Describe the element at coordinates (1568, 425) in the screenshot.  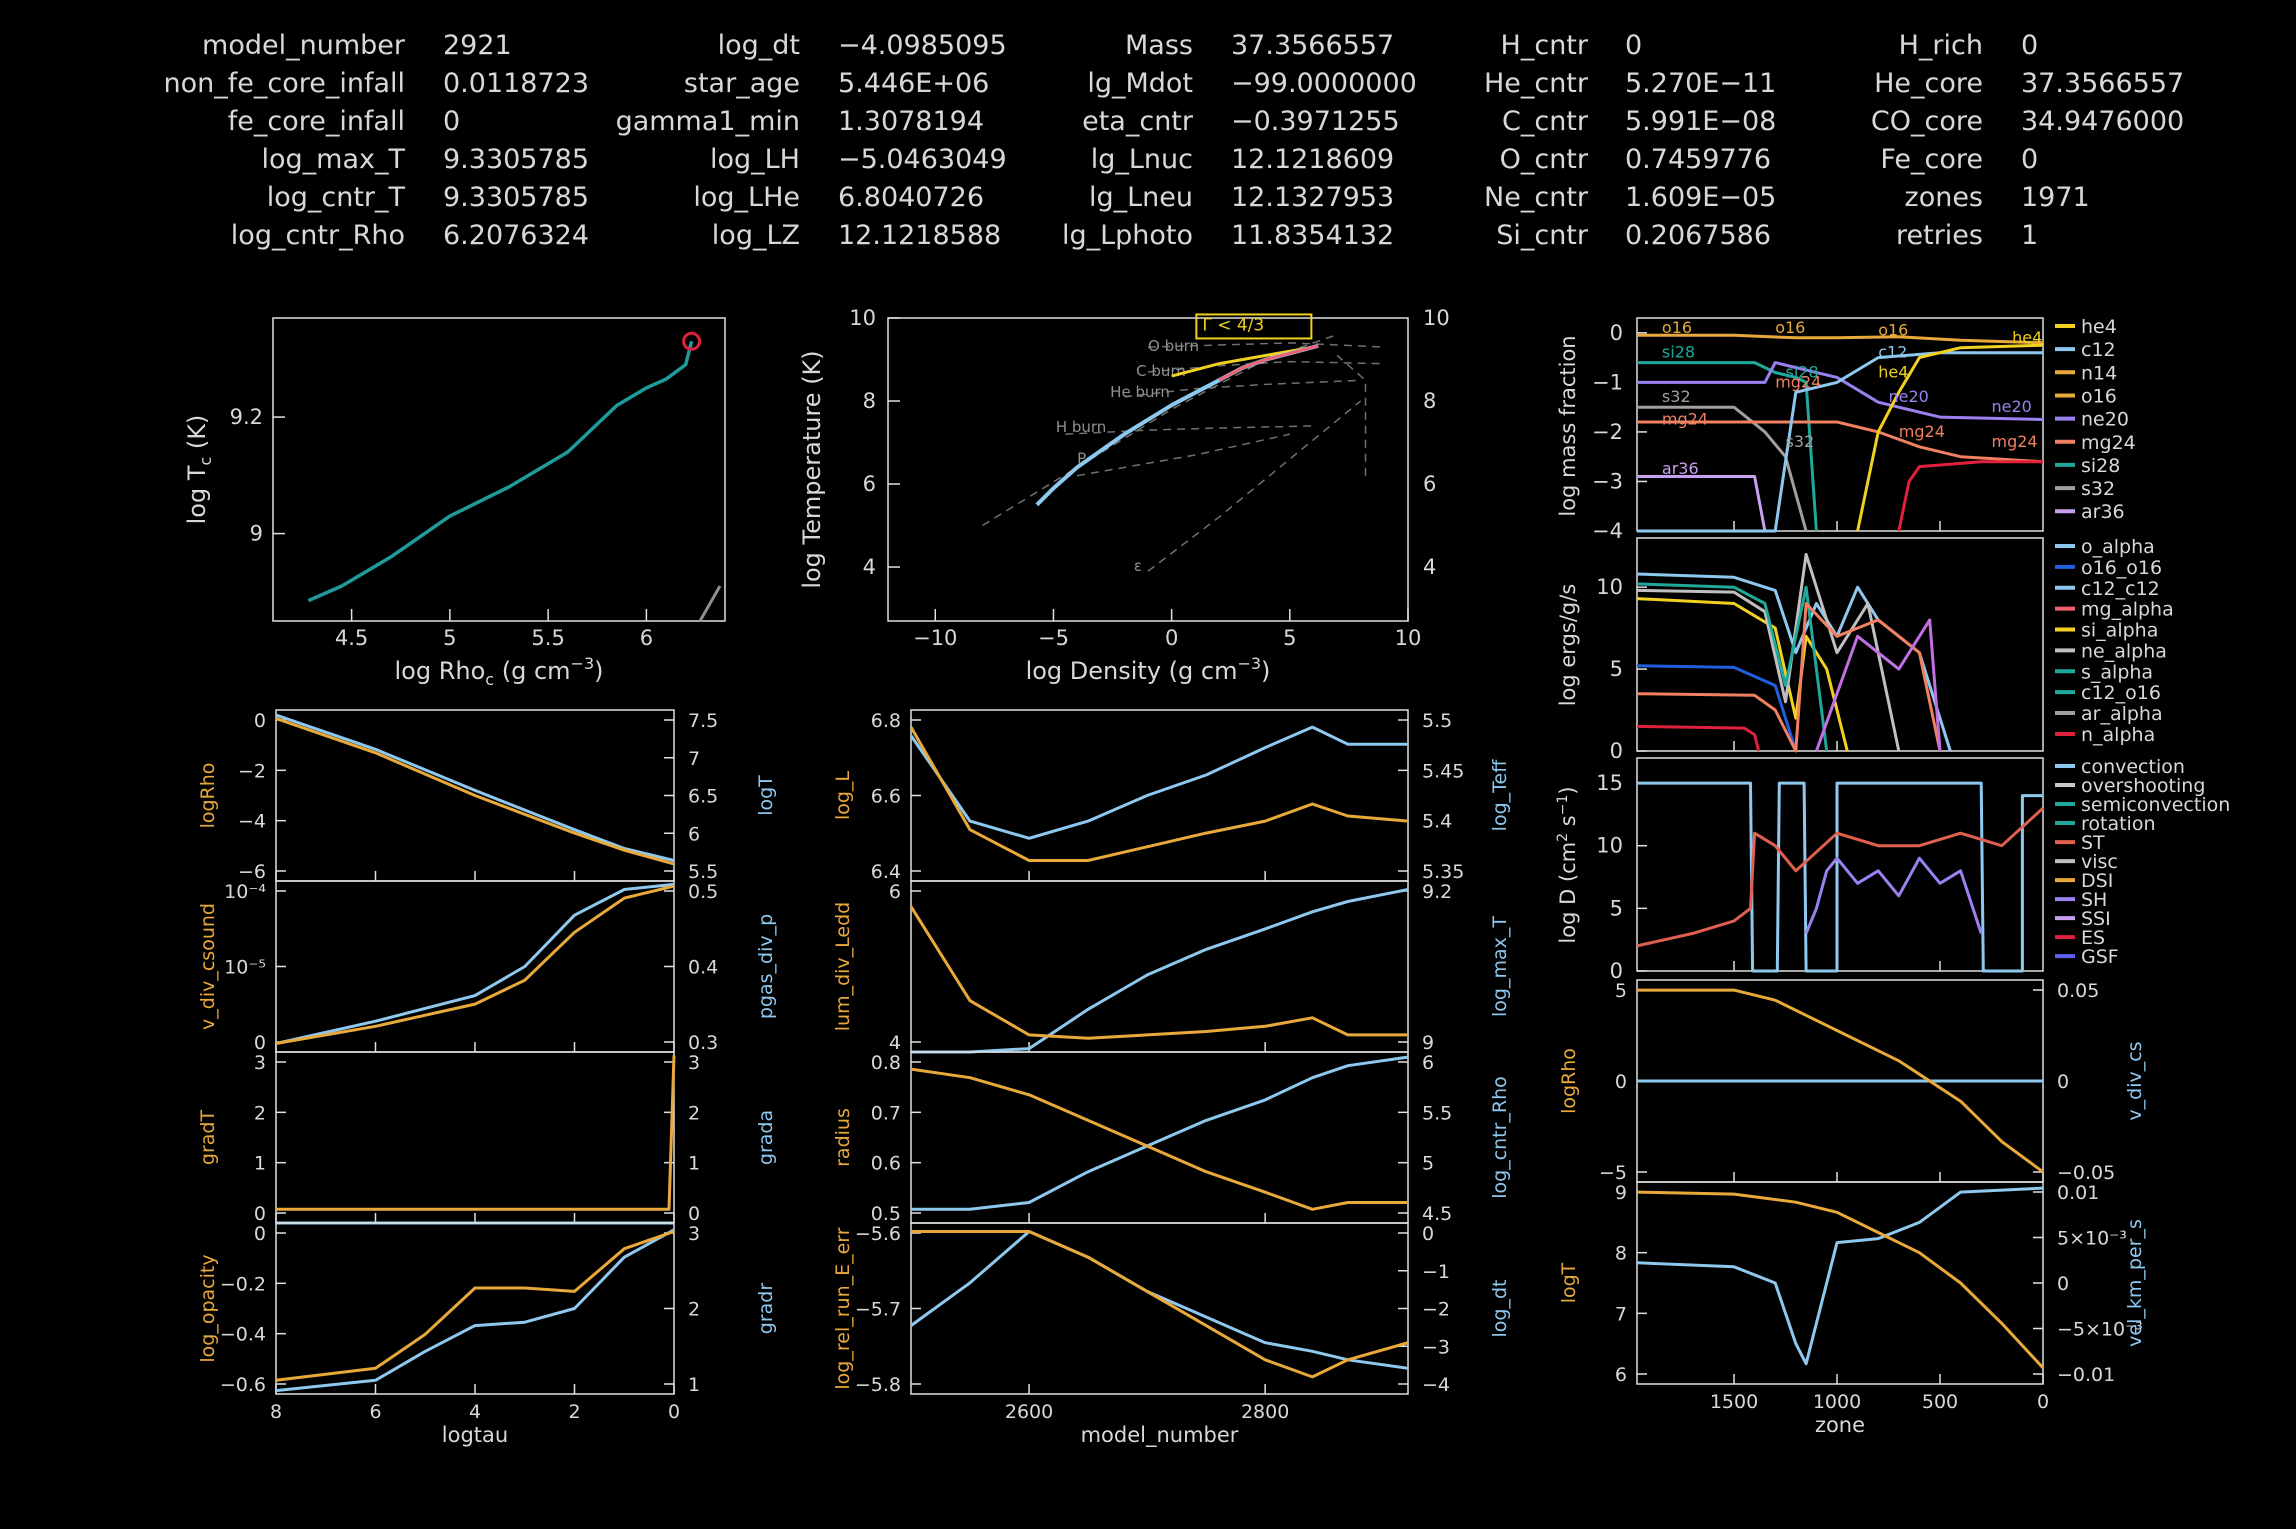
I see `comp-ylabel: log mass fraction` at that location.